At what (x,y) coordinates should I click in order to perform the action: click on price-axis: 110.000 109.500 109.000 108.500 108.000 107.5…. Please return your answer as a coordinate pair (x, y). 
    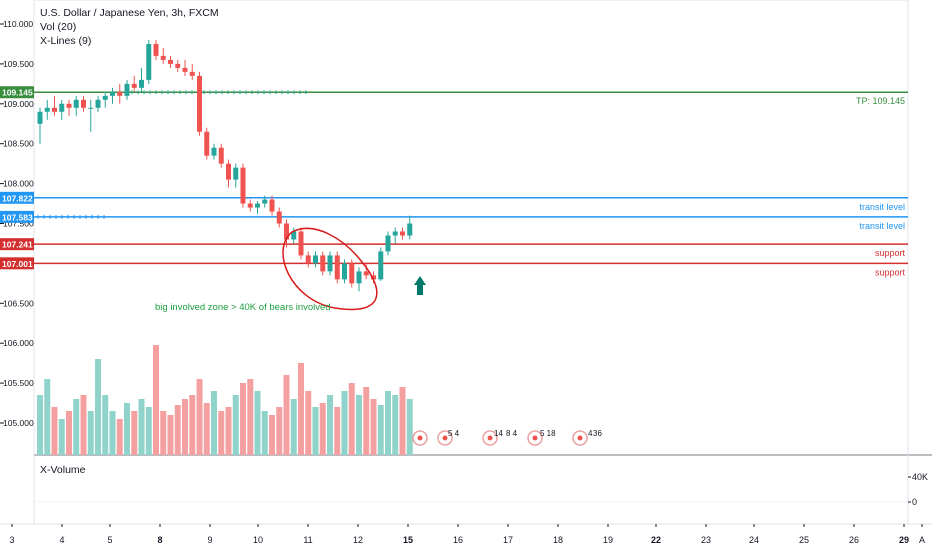
    Looking at the image, I should click on (17, 223).